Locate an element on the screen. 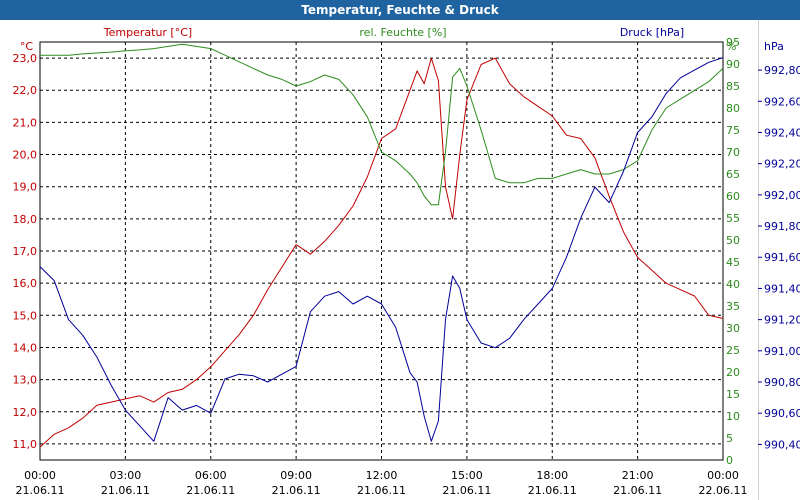 The image size is (800, 500). x-tick-time: 09:00 is located at coordinates (296, 475).